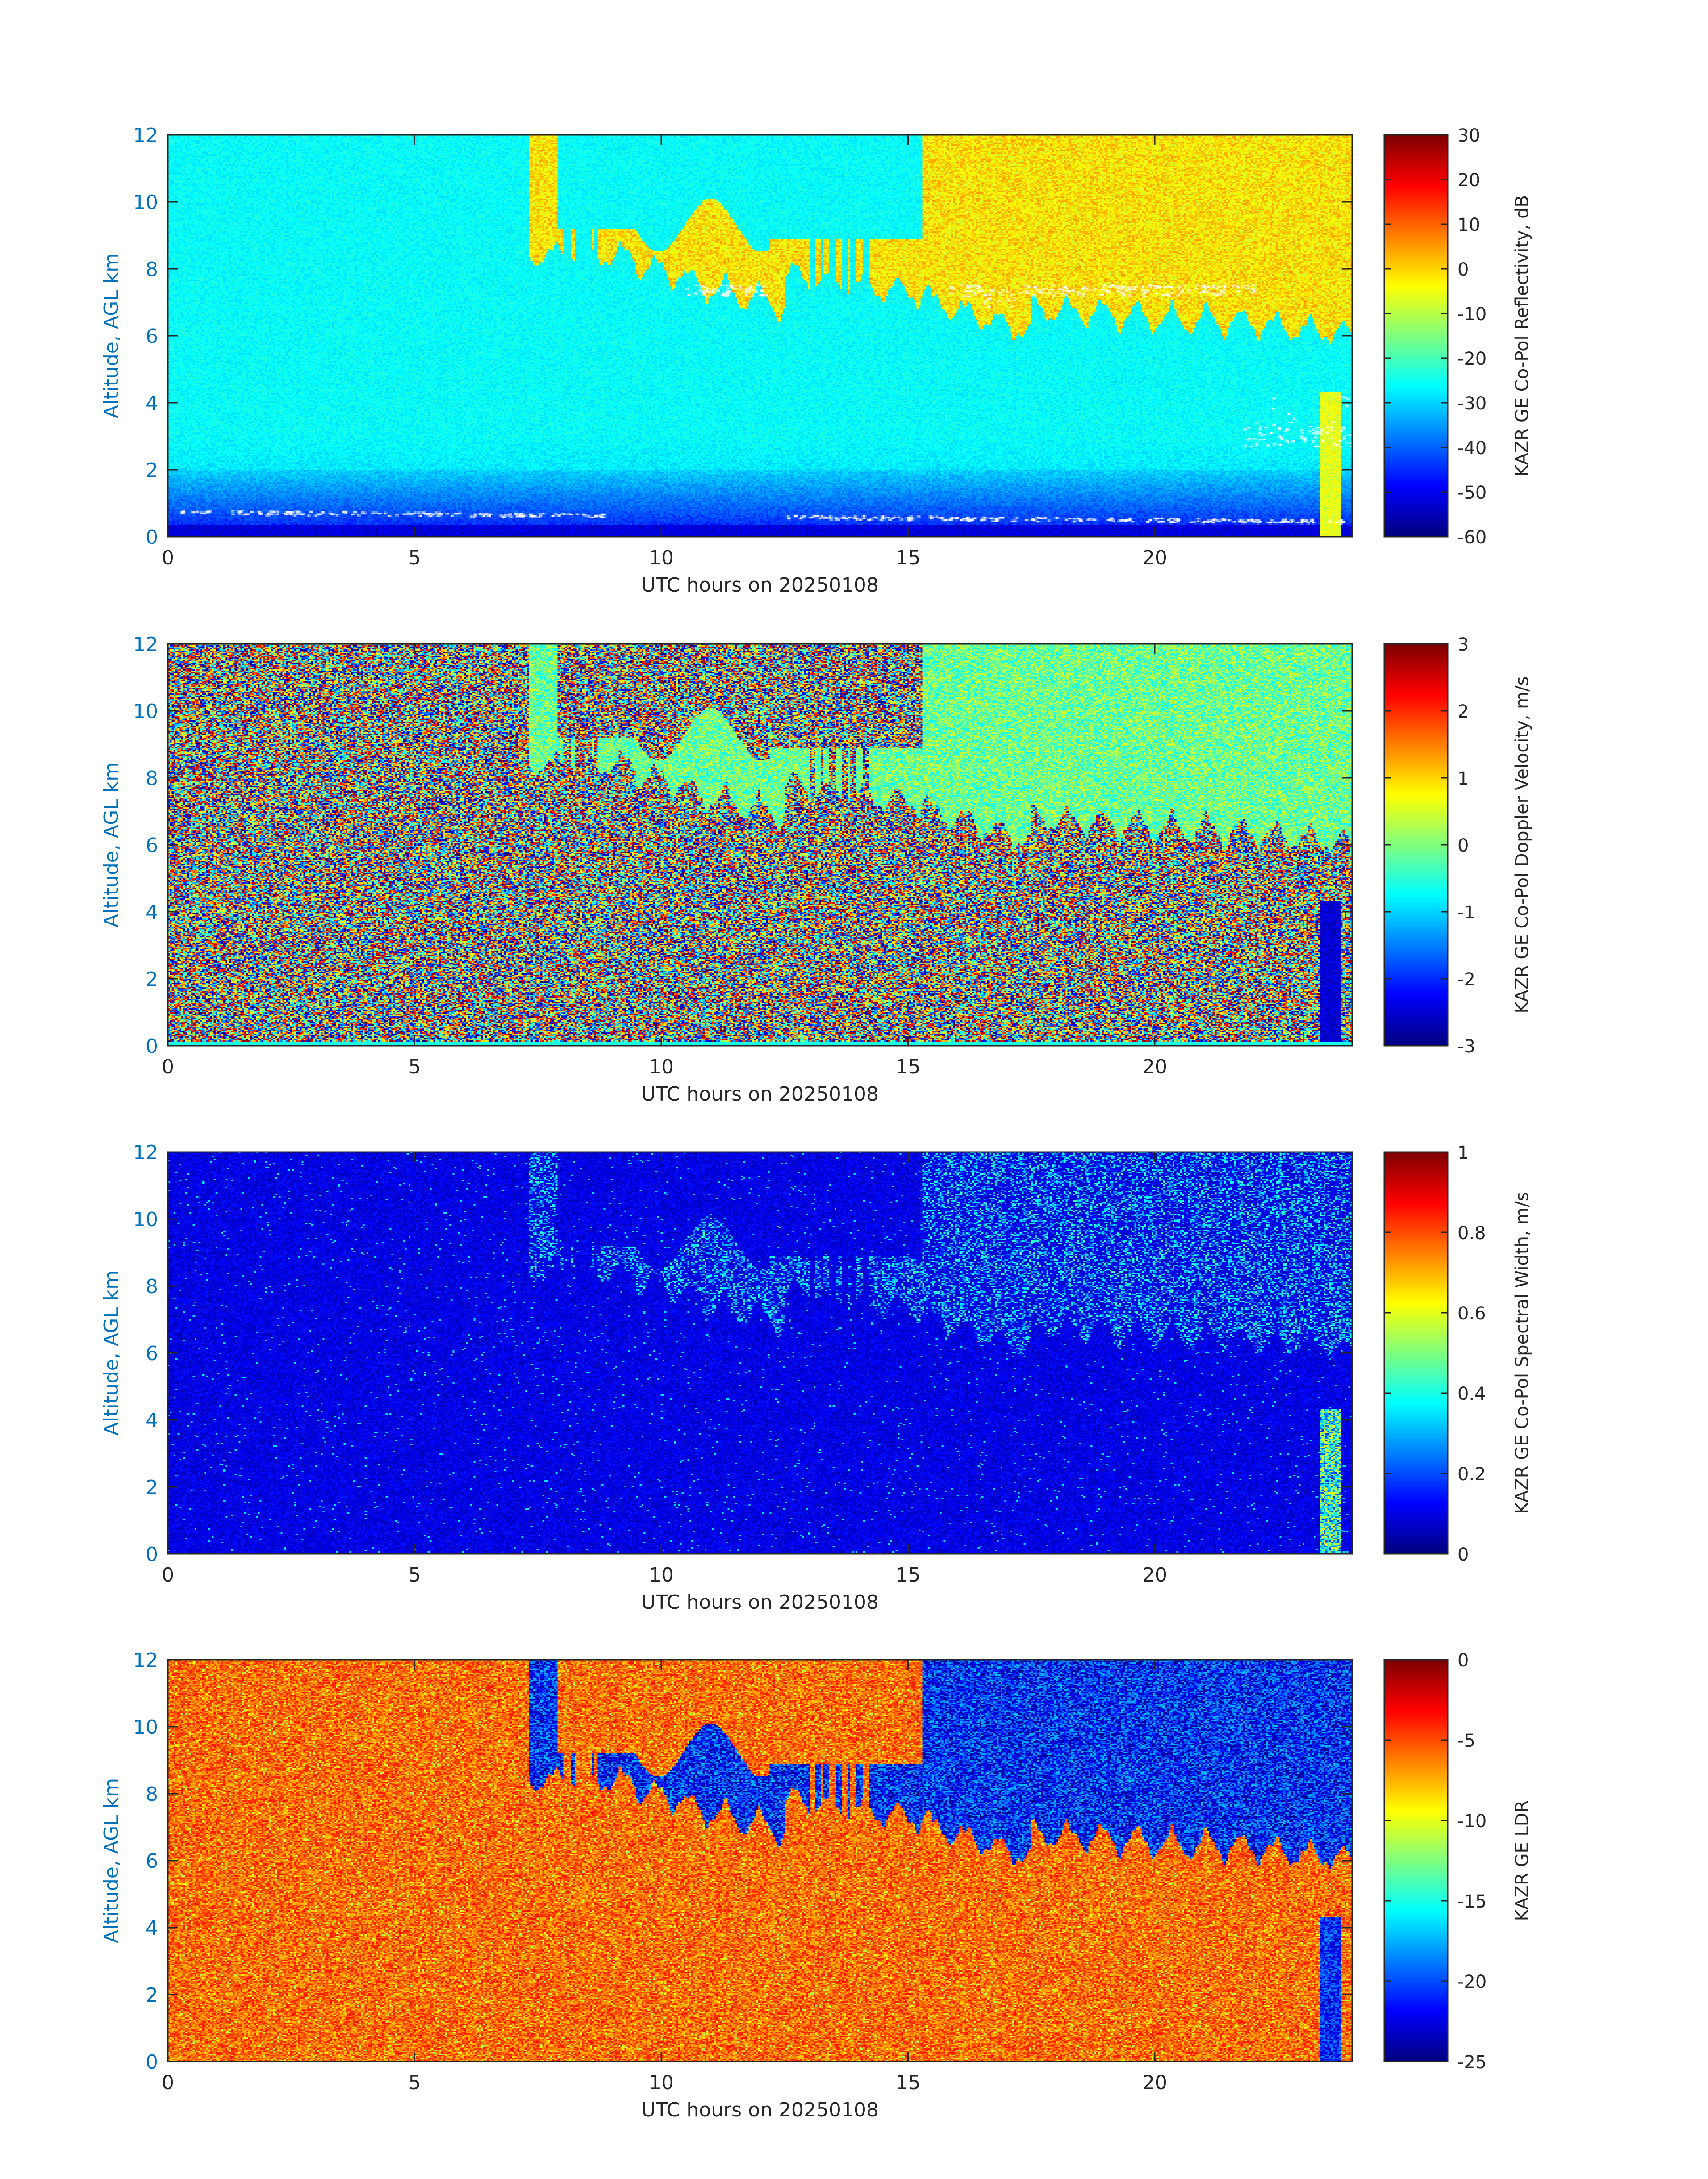 The image size is (1708, 2179). Describe the element at coordinates (1472, 1901) in the screenshot. I see `colorbar-tick-label: -15` at that location.